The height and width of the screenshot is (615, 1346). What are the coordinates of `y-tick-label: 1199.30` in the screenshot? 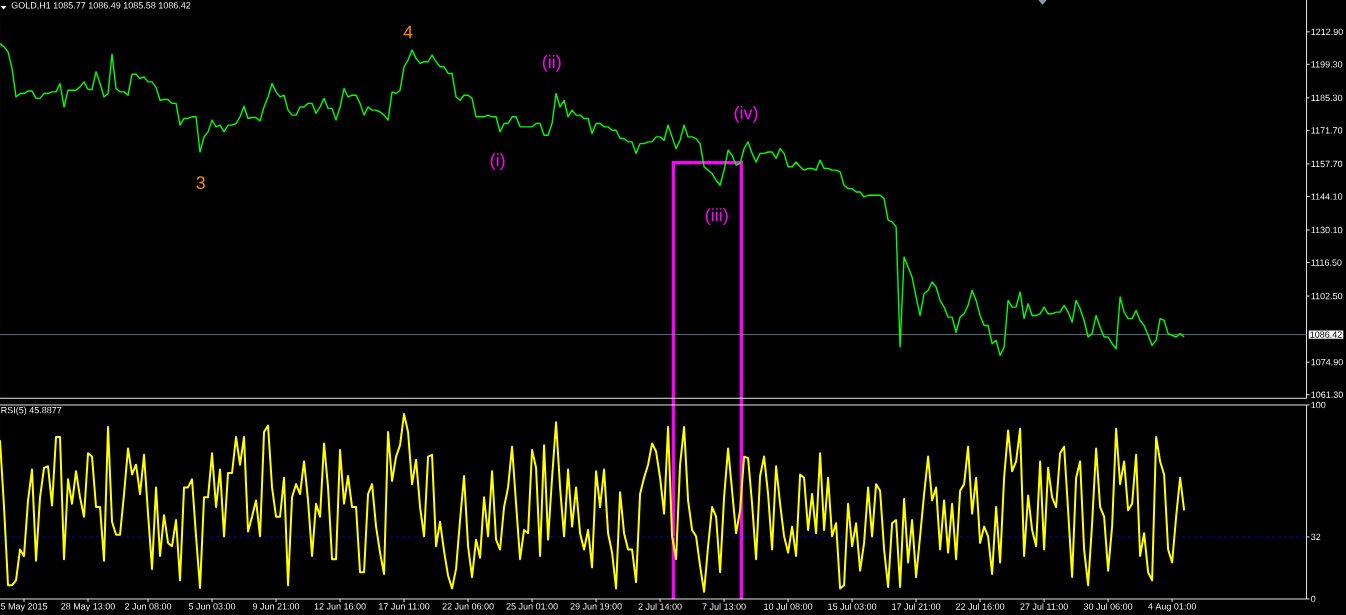 It's located at (1327, 64).